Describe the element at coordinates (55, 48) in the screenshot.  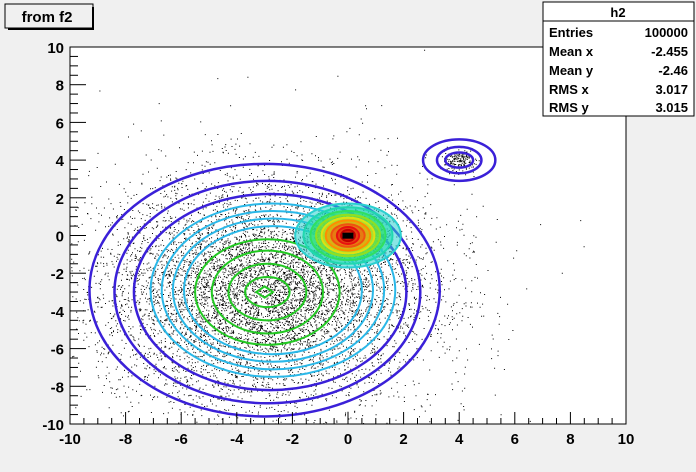
I see `y-tick-label: 10` at that location.